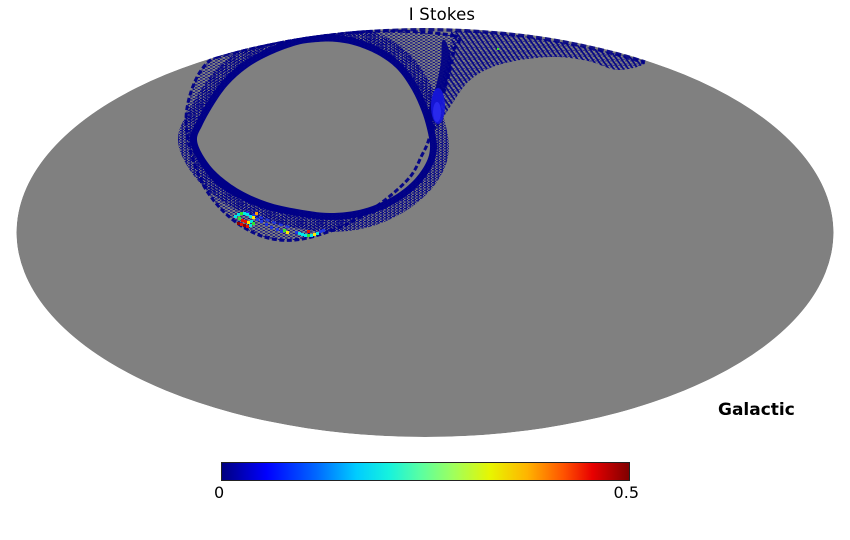 Image resolution: width=850 pixels, height=540 pixels. What do you see at coordinates (756, 410) in the screenshot?
I see `coordinate-system-label: Galactic` at bounding box center [756, 410].